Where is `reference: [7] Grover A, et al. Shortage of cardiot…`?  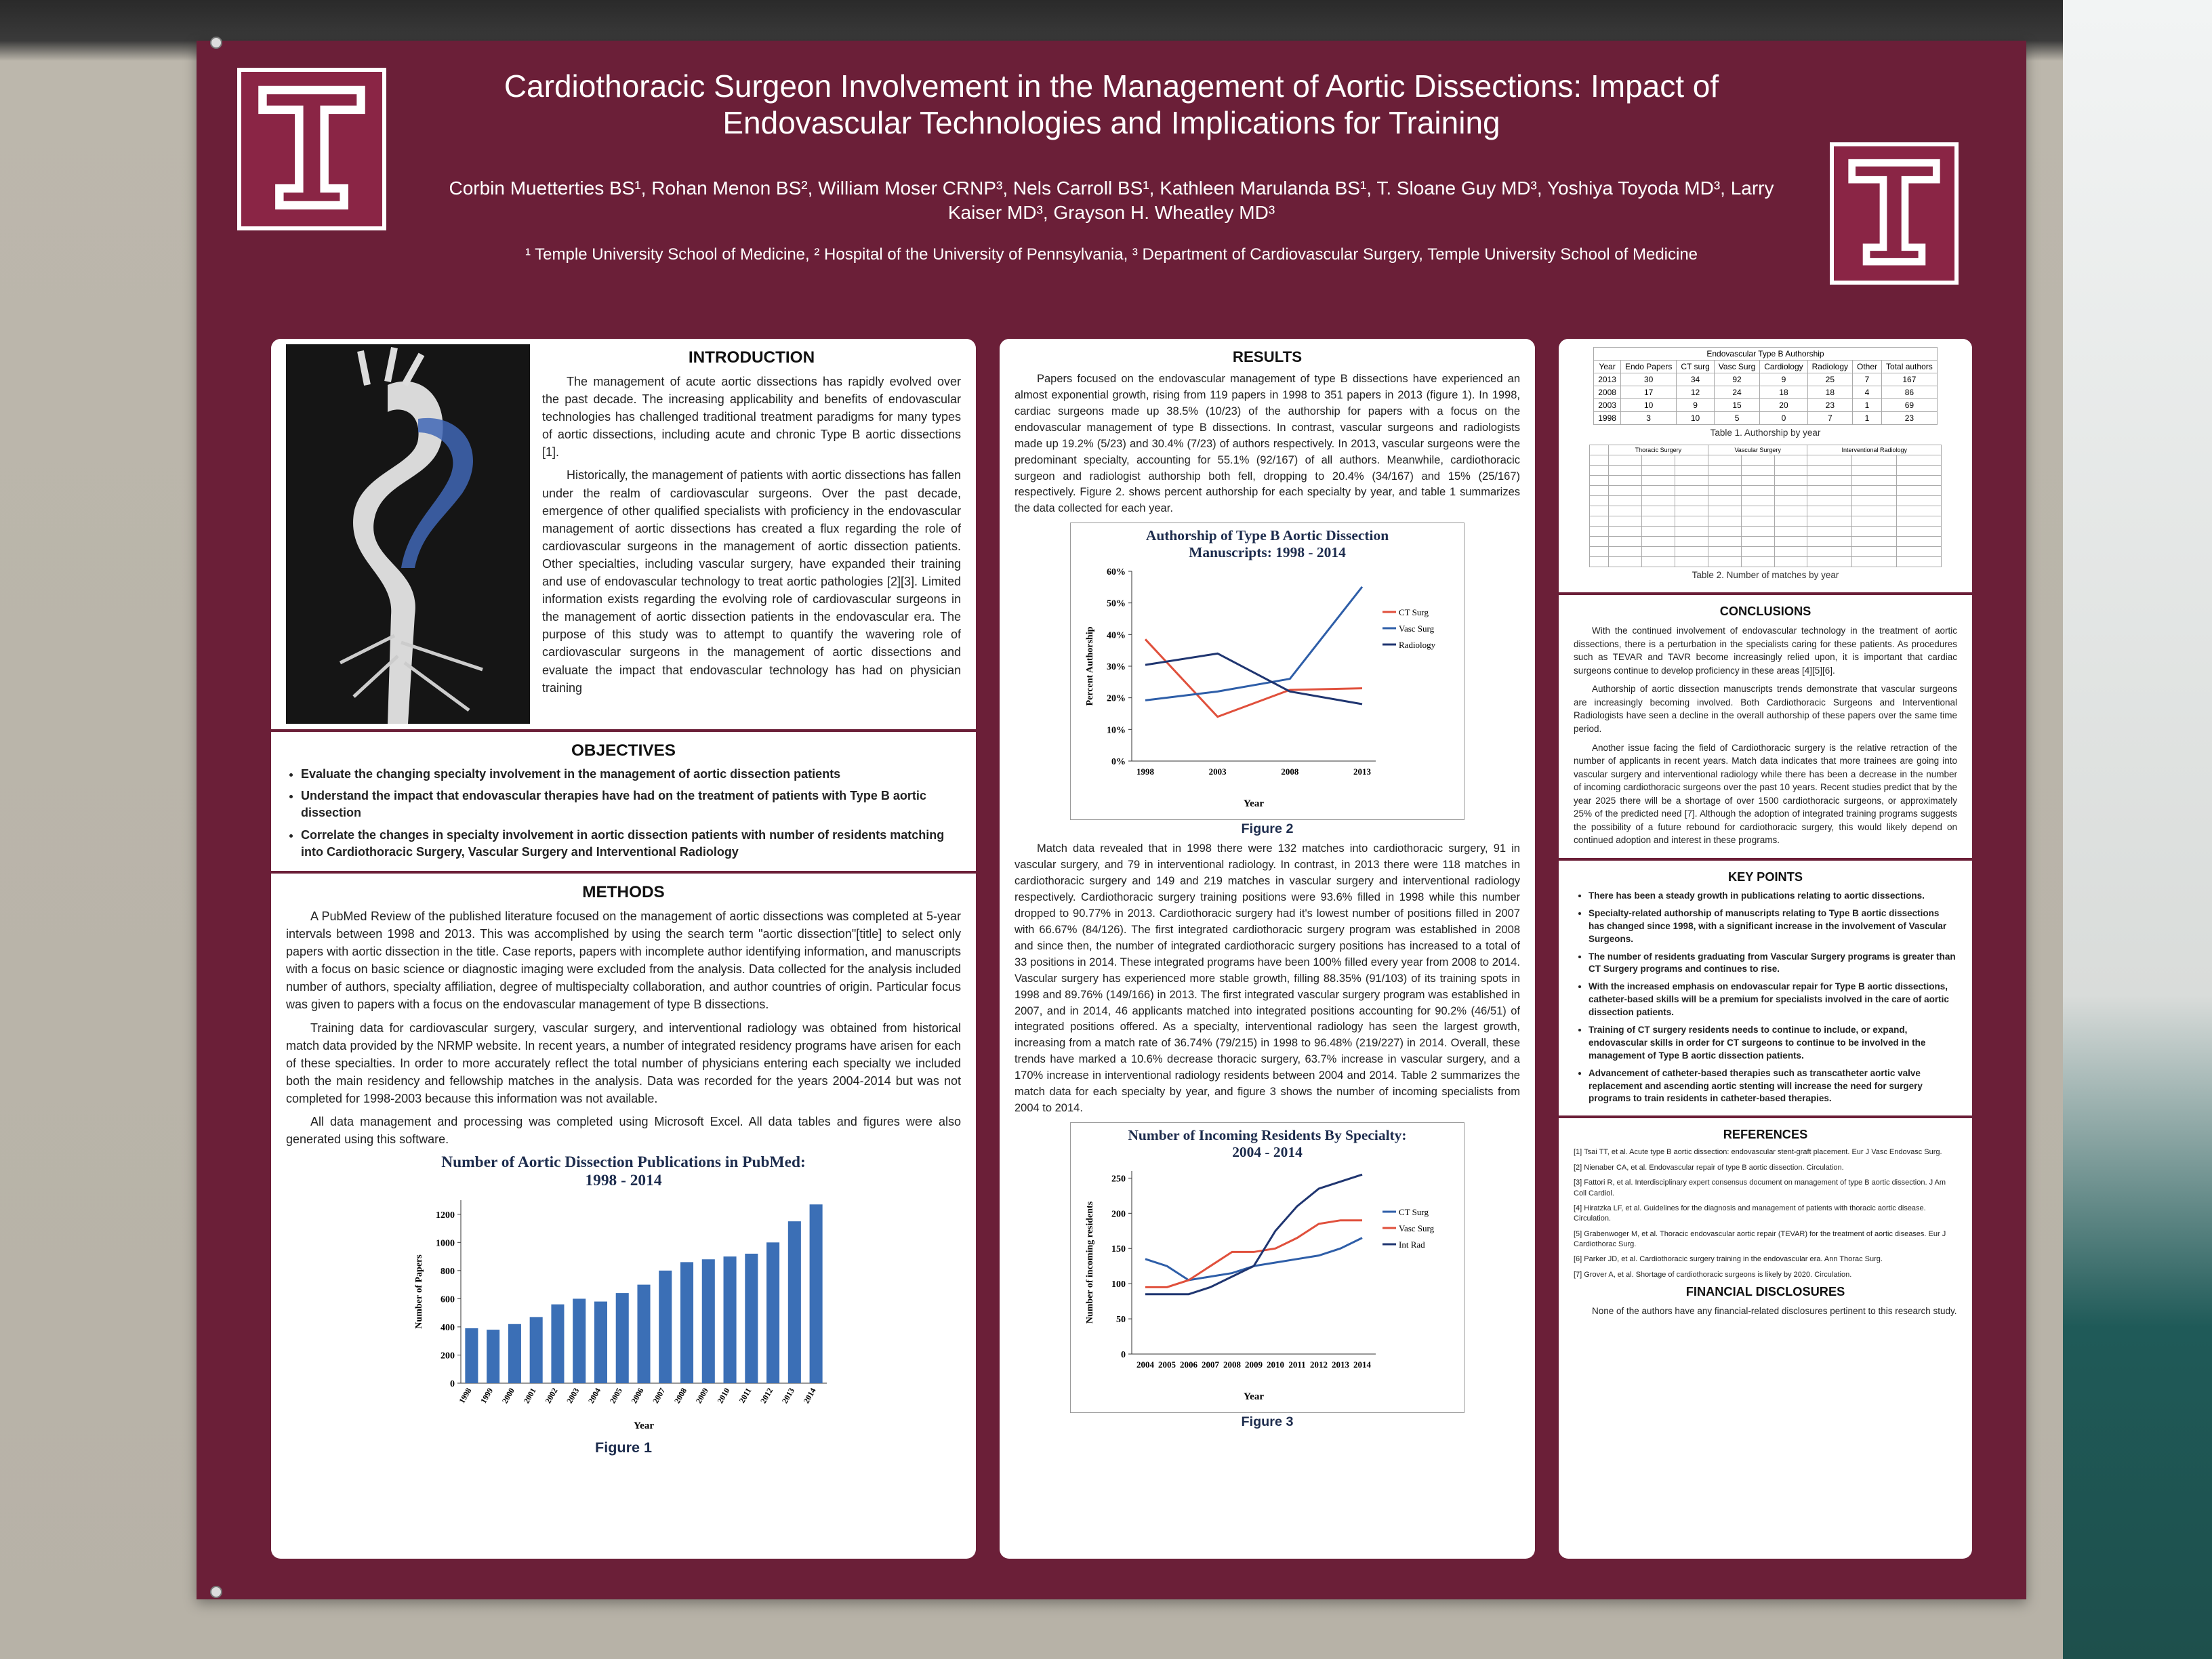
reference: [7] Grover A, et al. Shortage of cardiot… is located at coordinates (1713, 1274).